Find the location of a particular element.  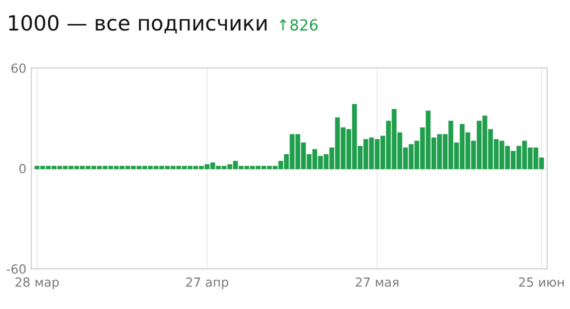

chart-subtitle: ↑826 is located at coordinates (299, 25).